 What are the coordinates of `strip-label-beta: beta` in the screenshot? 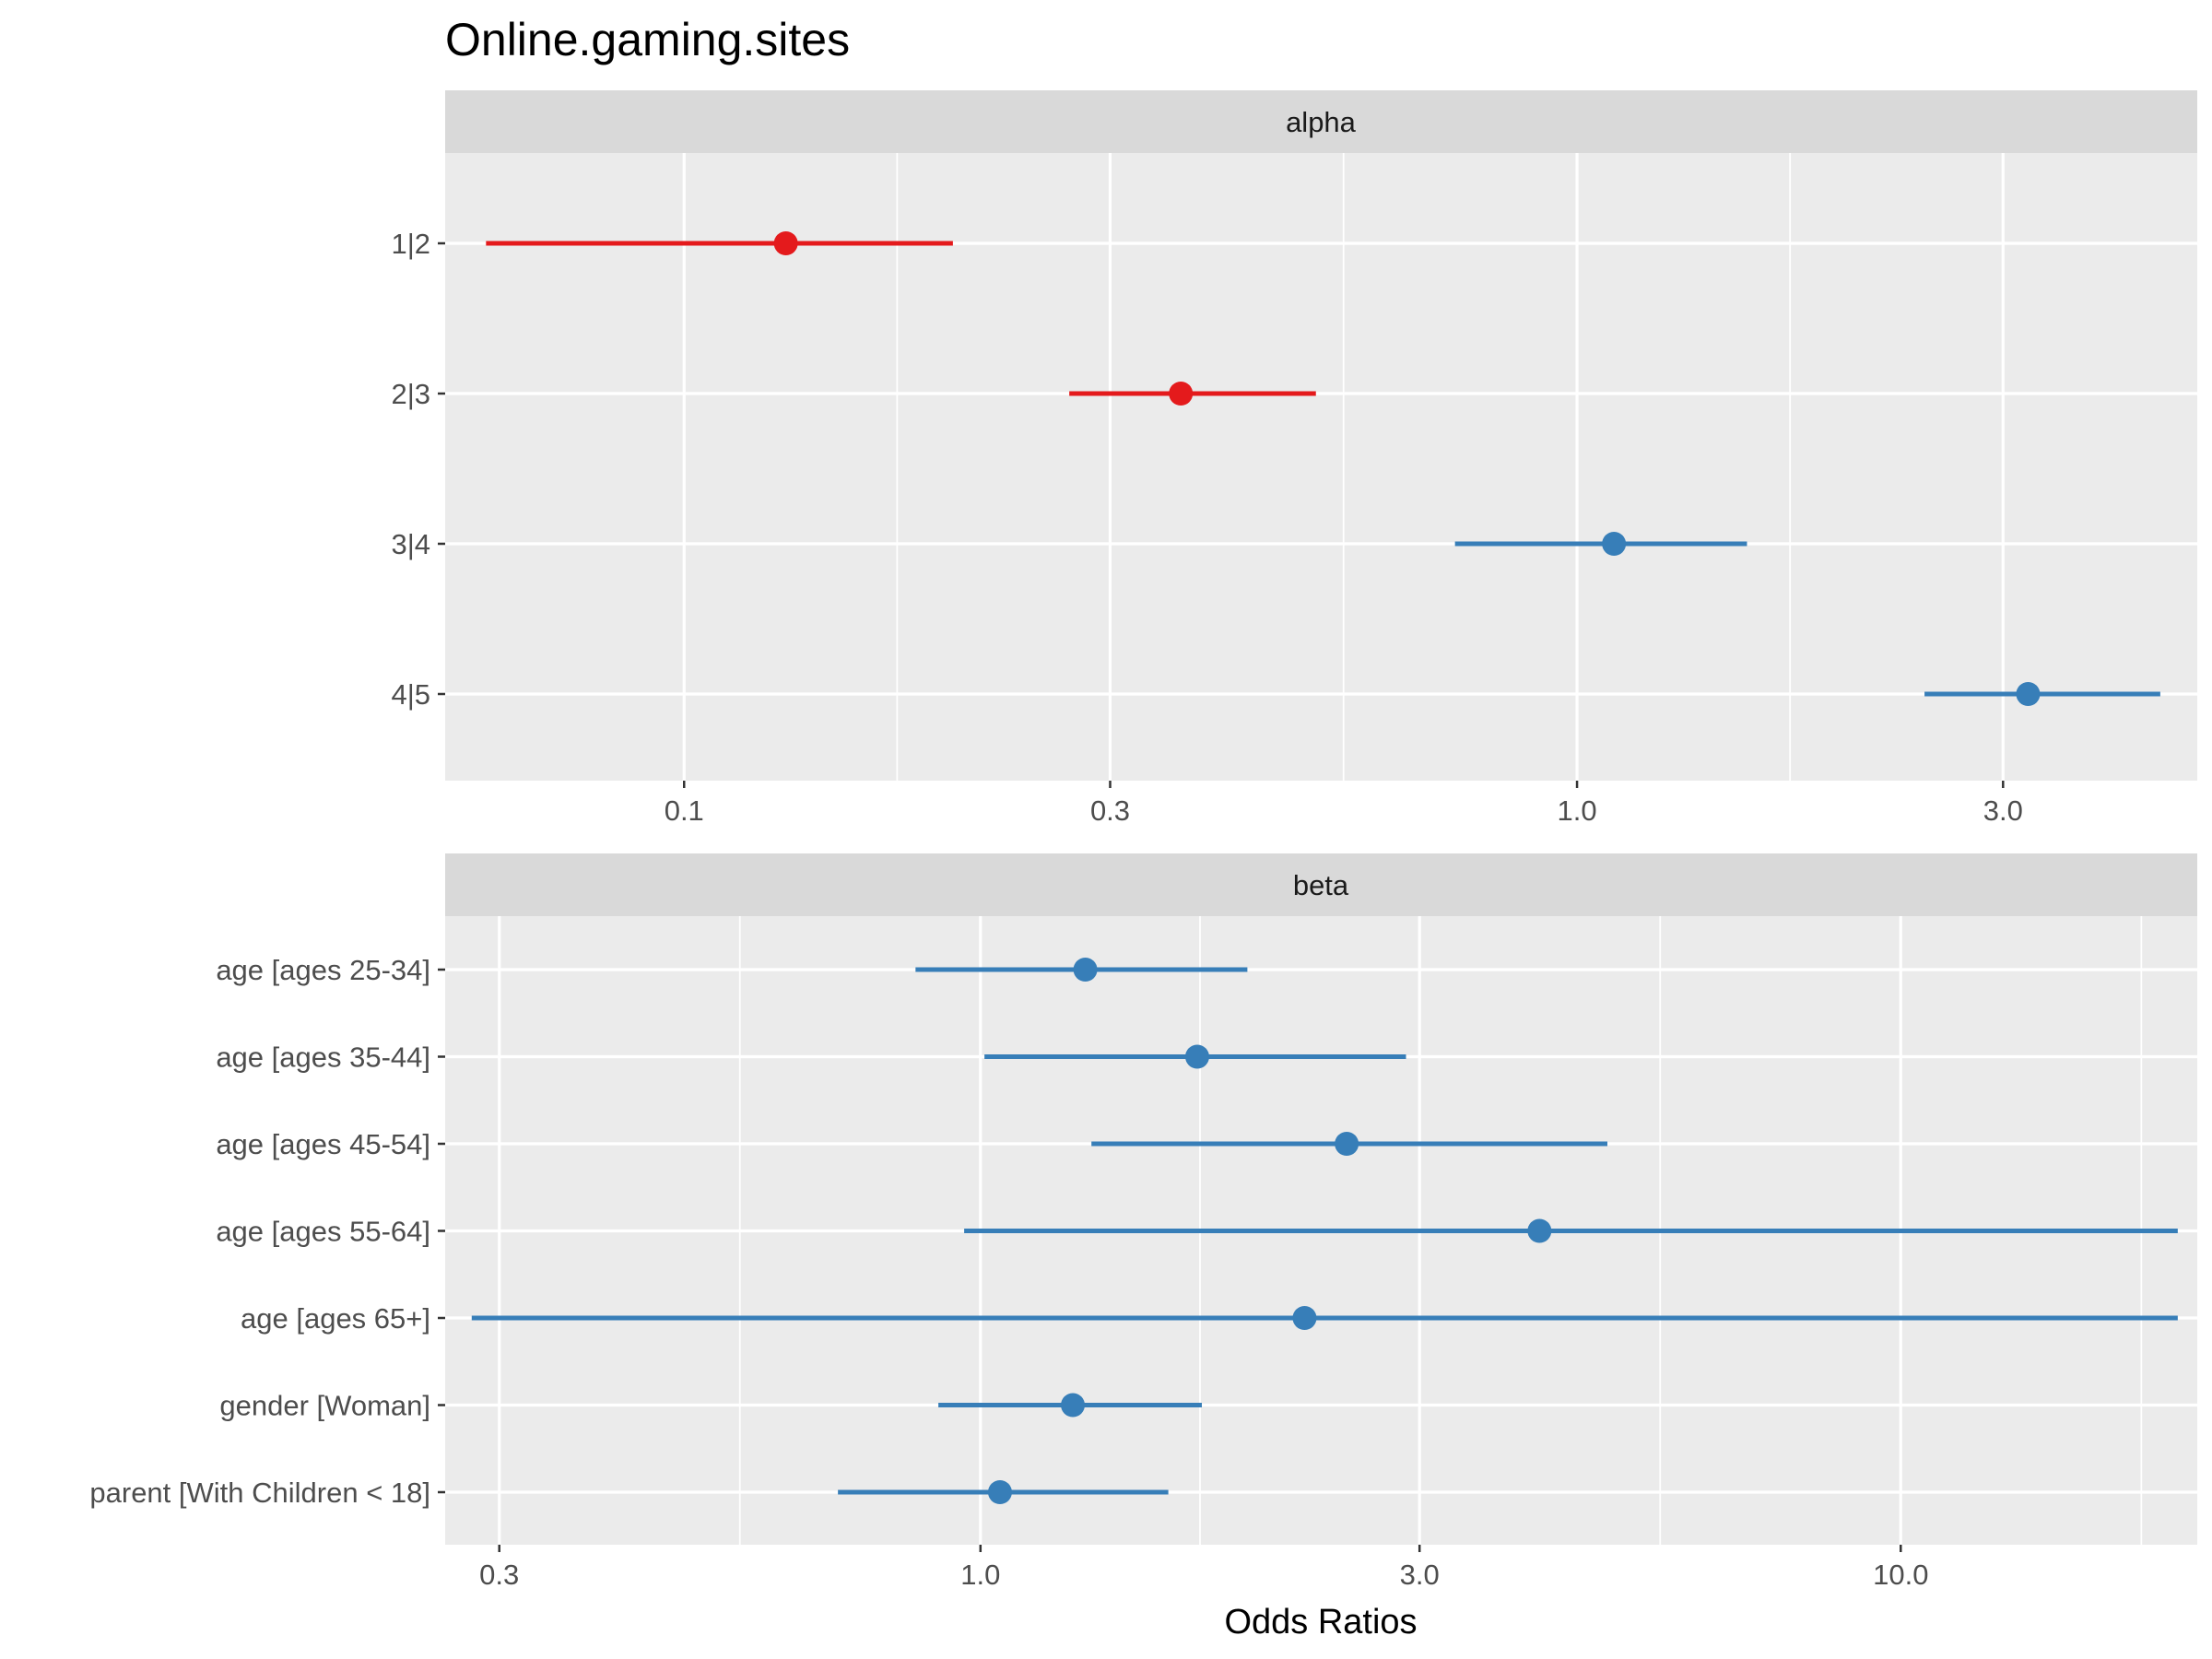 It's located at (1321, 885).